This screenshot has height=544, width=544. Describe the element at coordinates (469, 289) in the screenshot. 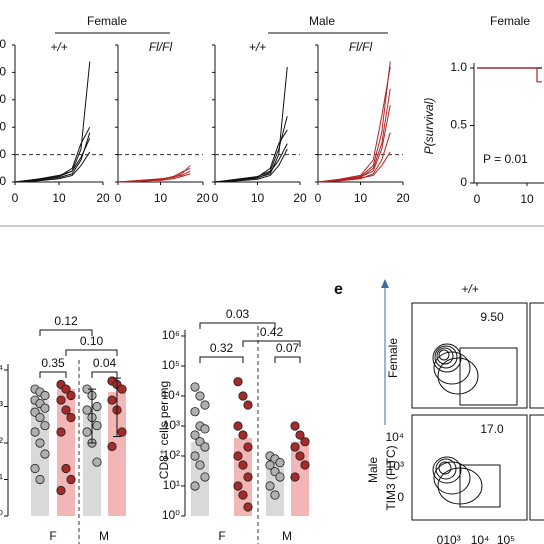

I see `flow-title: +/+` at that location.